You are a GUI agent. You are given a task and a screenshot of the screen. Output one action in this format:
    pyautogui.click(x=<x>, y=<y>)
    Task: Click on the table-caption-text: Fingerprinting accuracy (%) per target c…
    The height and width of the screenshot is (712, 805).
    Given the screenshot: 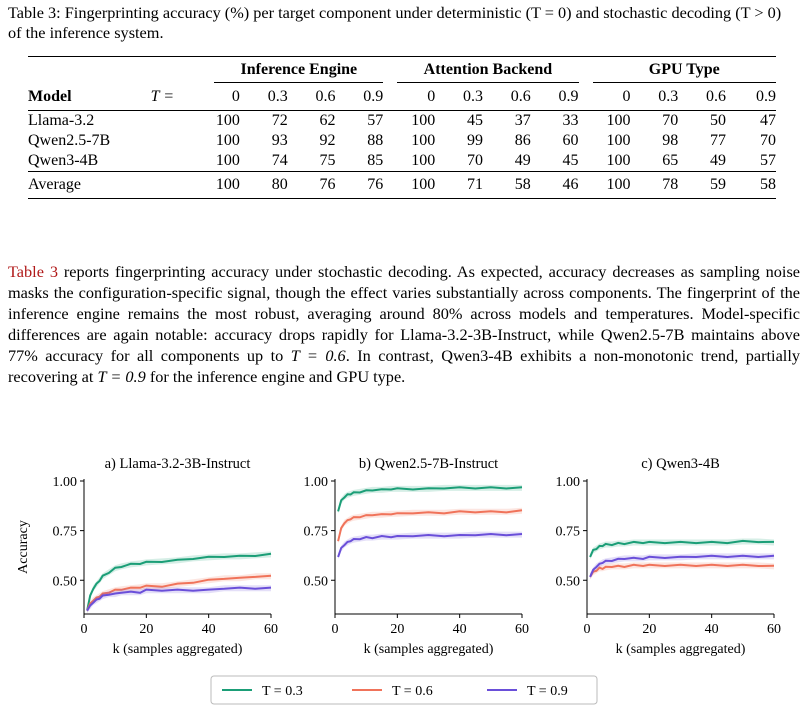 What is the action you would take?
    pyautogui.click(x=395, y=22)
    